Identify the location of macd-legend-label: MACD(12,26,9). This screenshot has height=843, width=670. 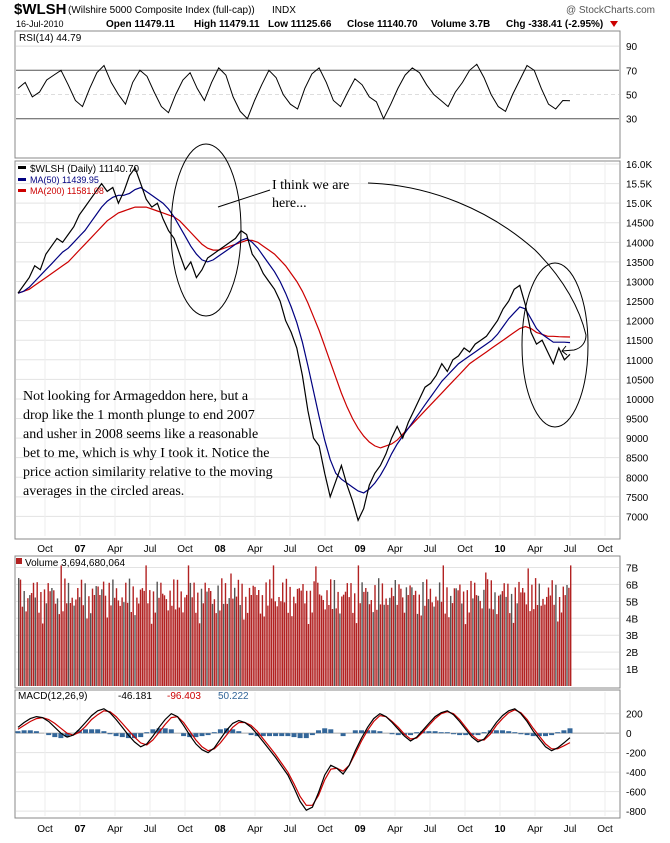
(52, 696).